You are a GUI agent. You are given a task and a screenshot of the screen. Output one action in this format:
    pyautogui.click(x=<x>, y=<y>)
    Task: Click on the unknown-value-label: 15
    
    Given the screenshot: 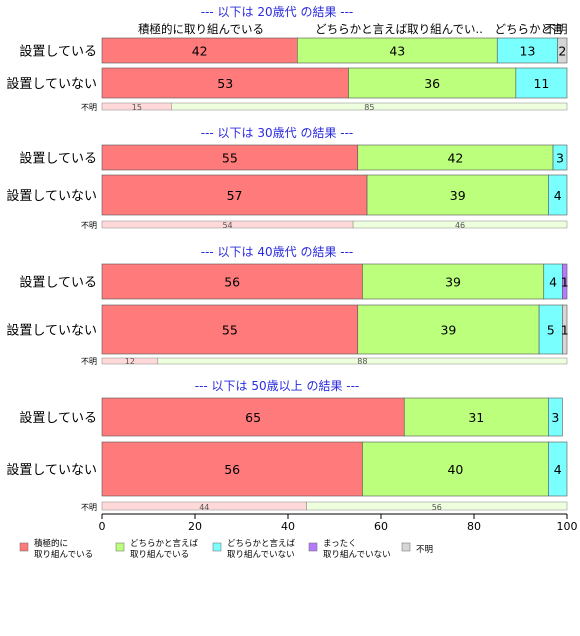 What is the action you would take?
    pyautogui.click(x=137, y=107)
    